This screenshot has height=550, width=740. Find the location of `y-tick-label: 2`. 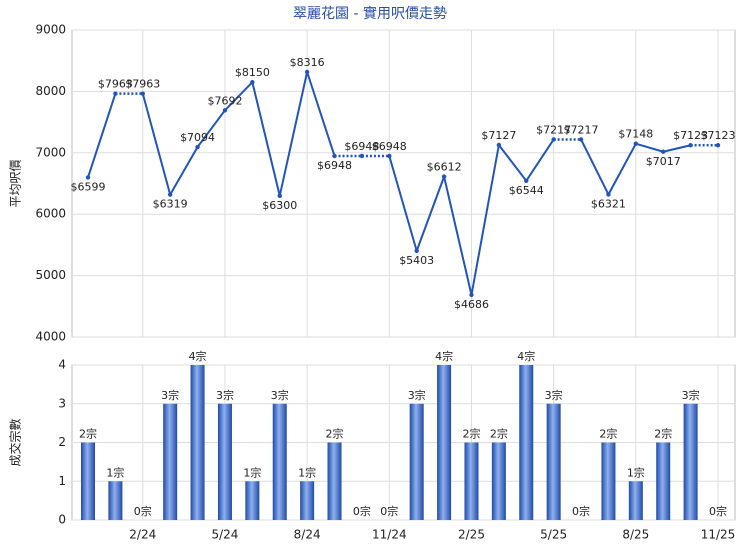

y-tick-label: 2 is located at coordinates (62, 442).